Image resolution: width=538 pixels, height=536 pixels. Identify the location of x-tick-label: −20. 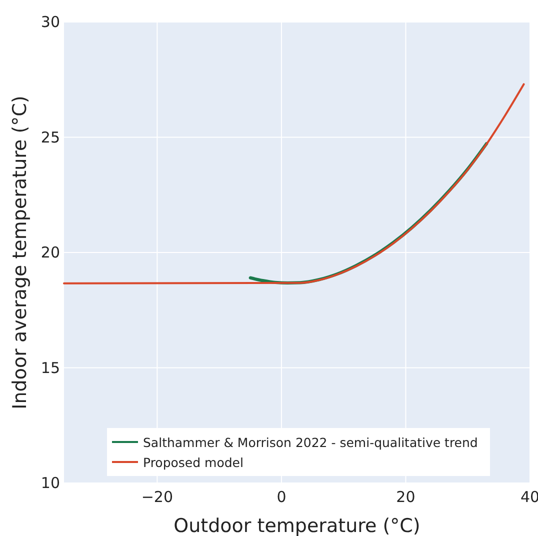
(157, 497).